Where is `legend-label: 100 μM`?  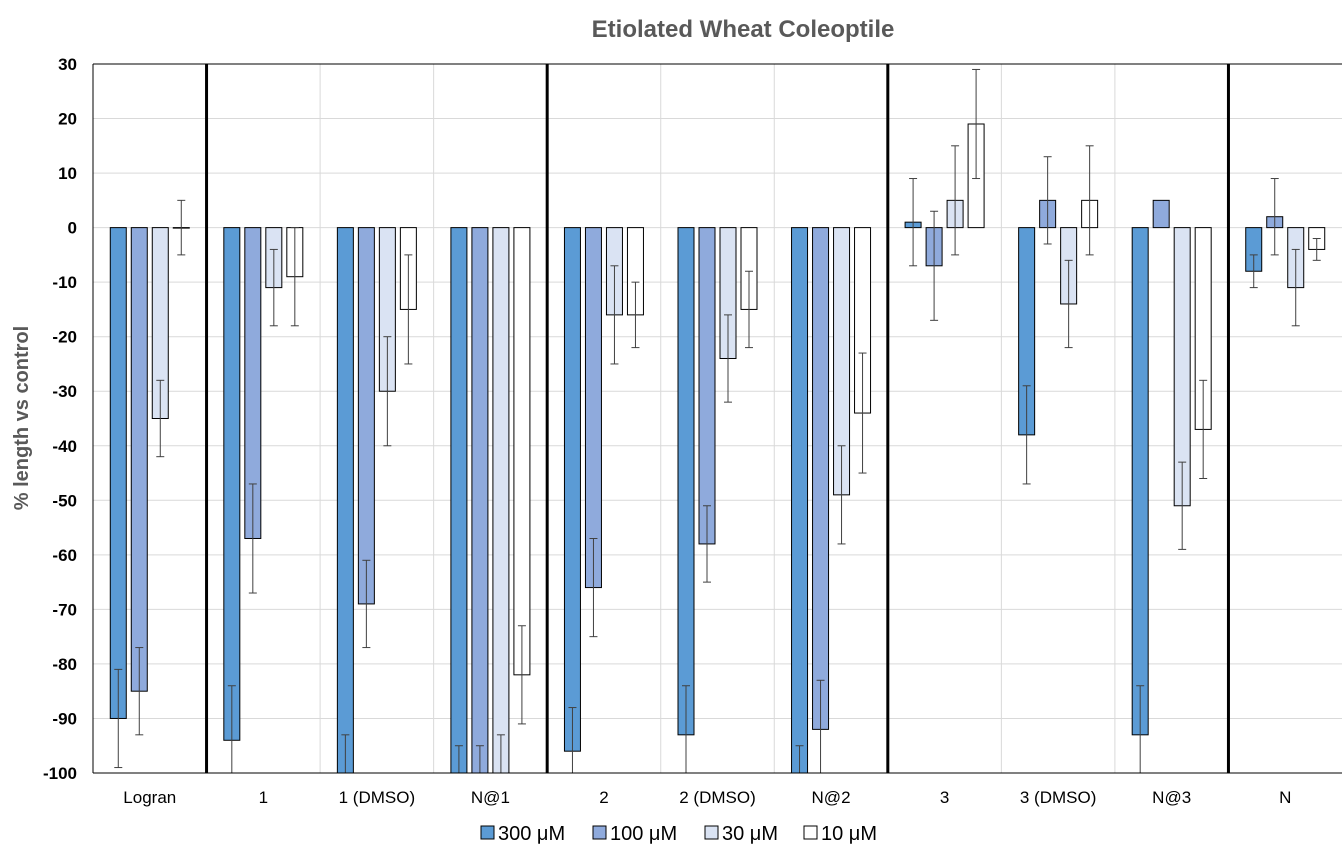
legend-label: 100 μM is located at coordinates (643, 834).